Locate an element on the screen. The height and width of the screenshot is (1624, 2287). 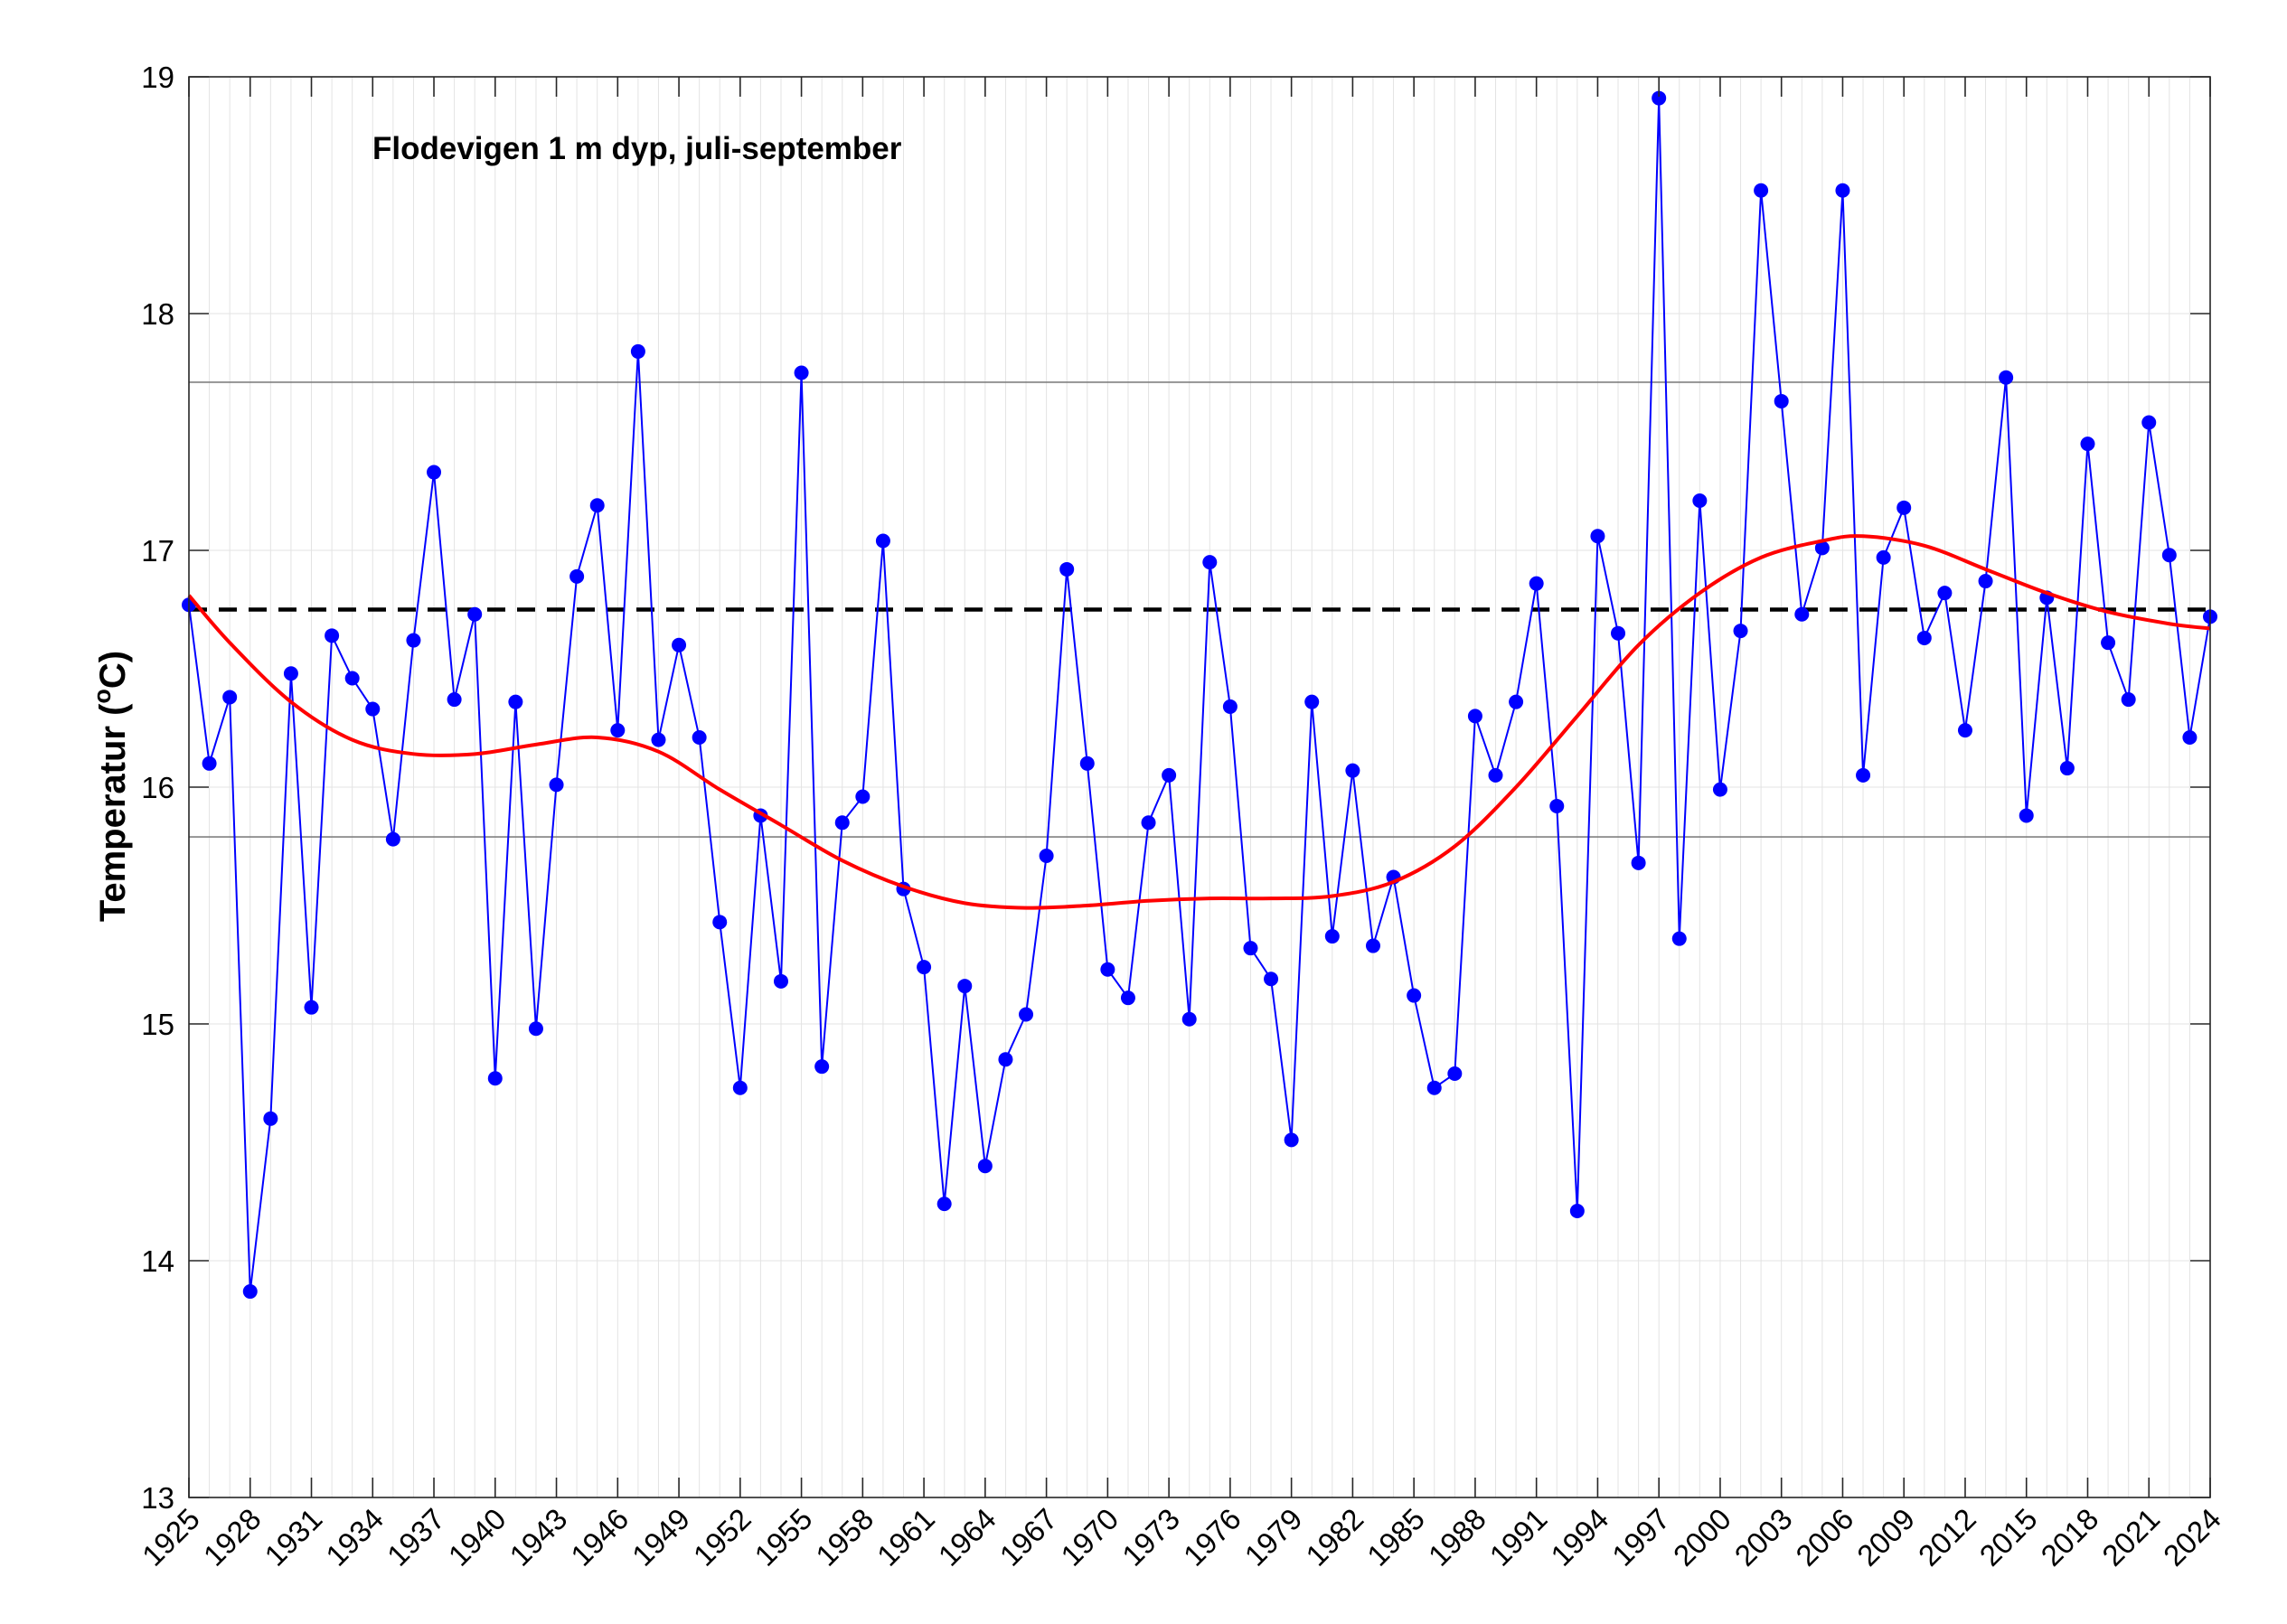
y-tick-label: 19 is located at coordinates (157, 78).